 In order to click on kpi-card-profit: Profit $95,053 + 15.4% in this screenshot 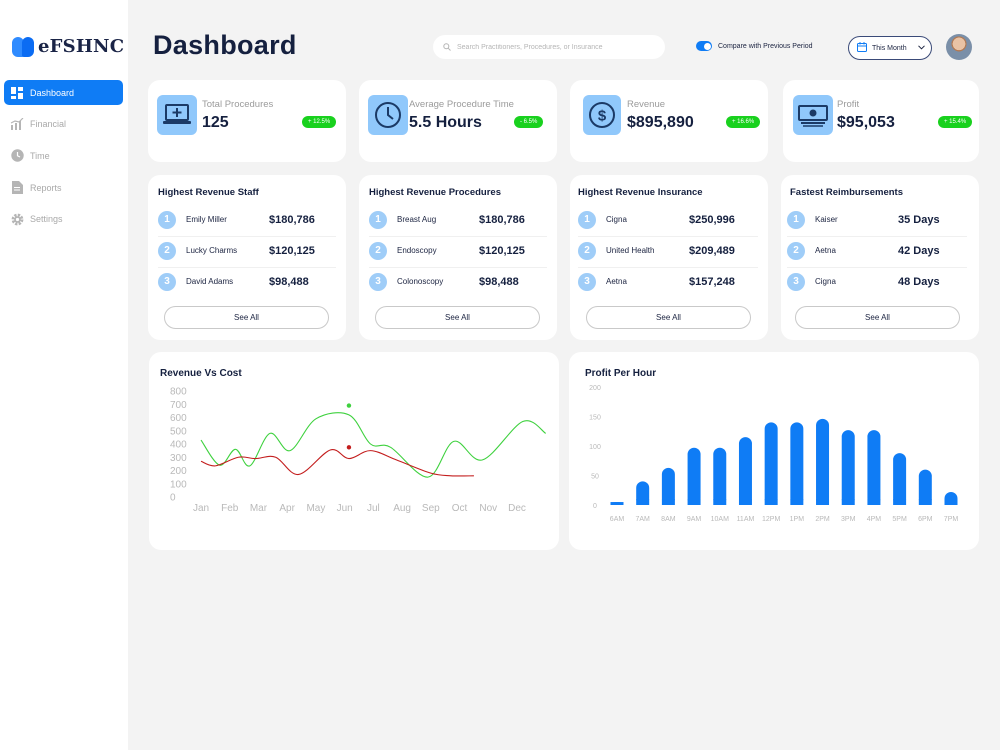, I will do `click(881, 121)`.